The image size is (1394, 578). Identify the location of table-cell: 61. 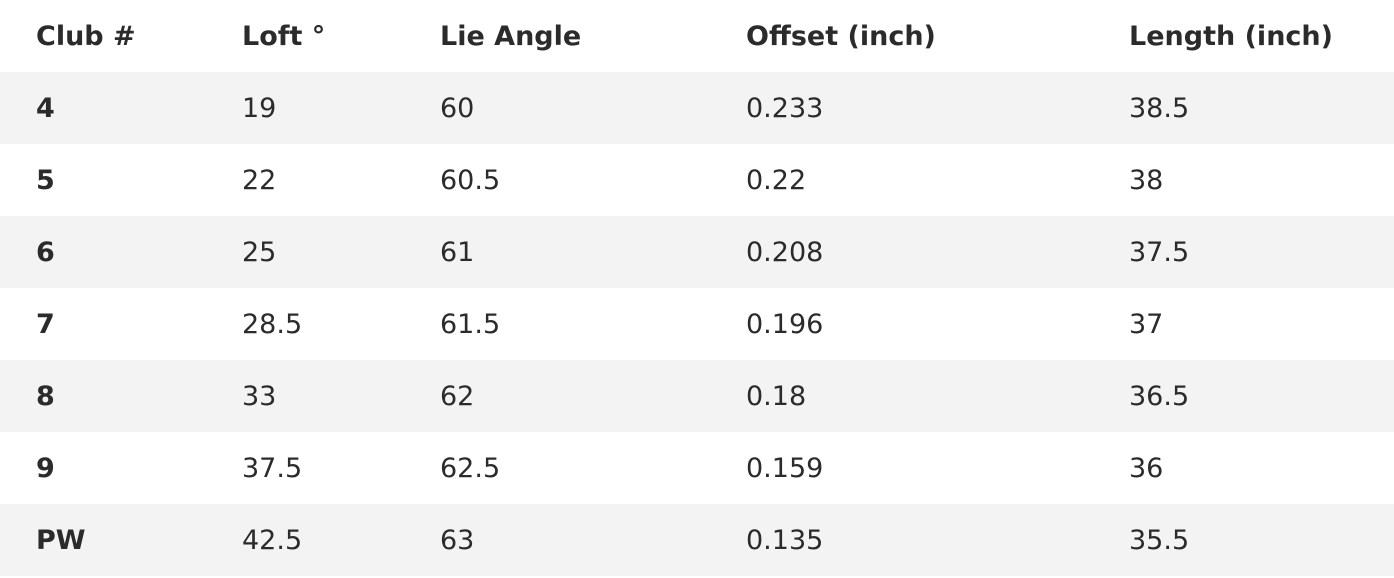
(457, 252).